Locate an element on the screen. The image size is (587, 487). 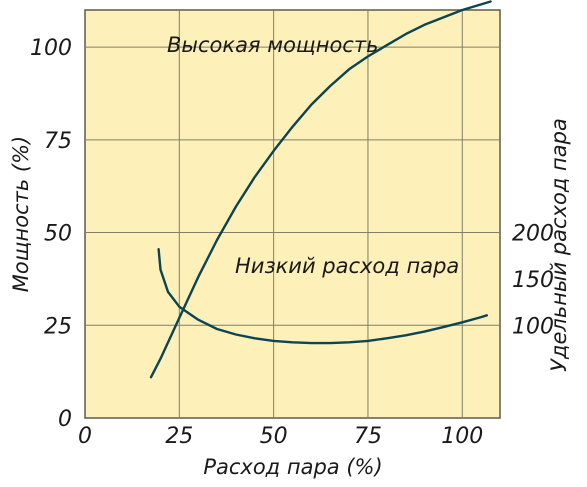
x-tick-label: 0 is located at coordinates (85, 436).